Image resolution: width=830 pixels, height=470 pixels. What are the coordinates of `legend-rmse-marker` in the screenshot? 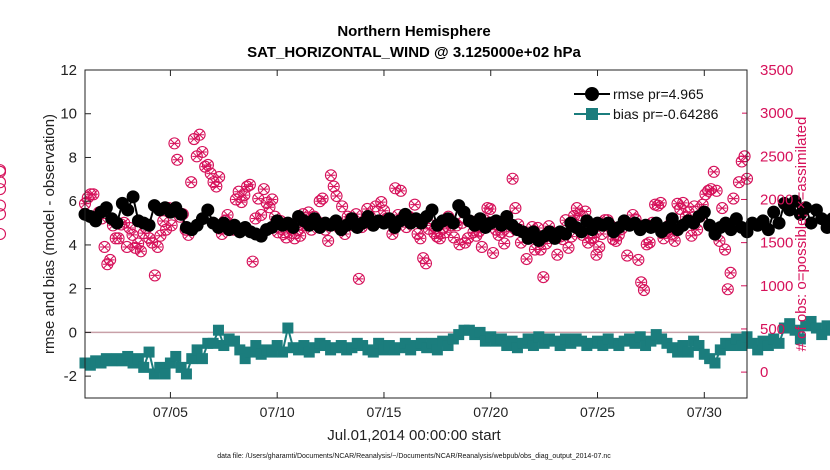 It's located at (592, 94).